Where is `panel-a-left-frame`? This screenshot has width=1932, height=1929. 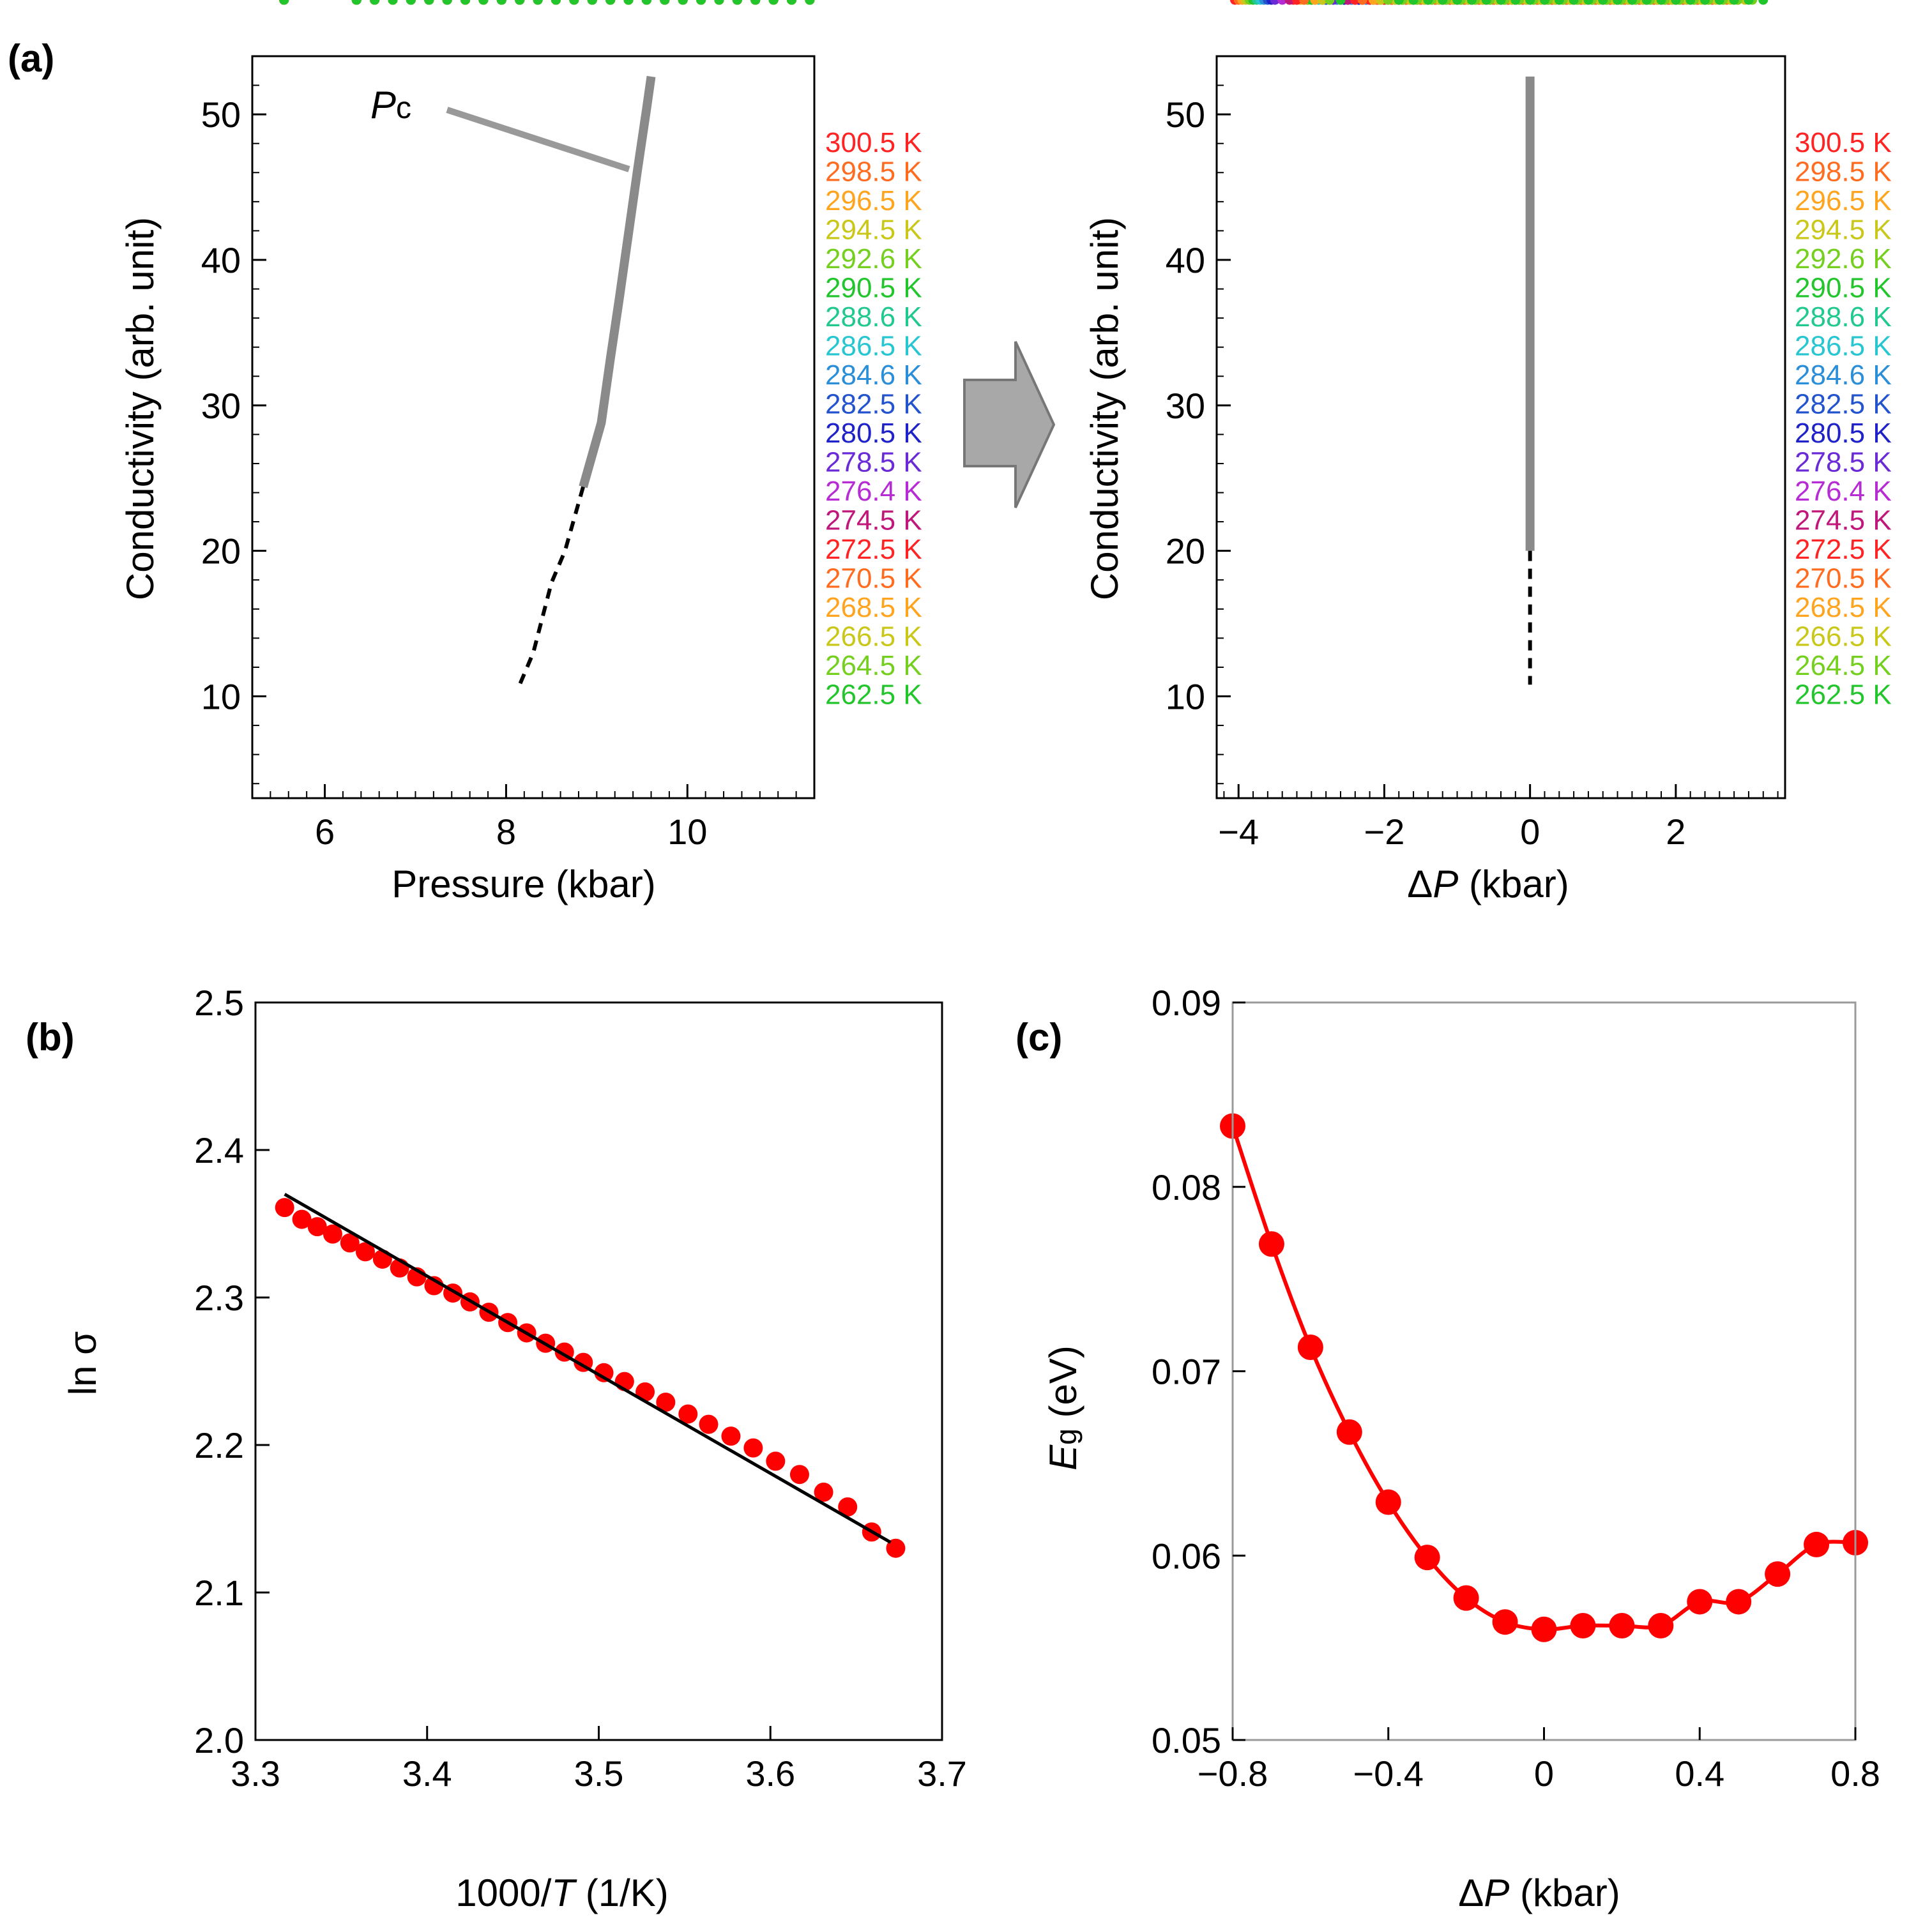
panel-a-left-frame is located at coordinates (533, 427).